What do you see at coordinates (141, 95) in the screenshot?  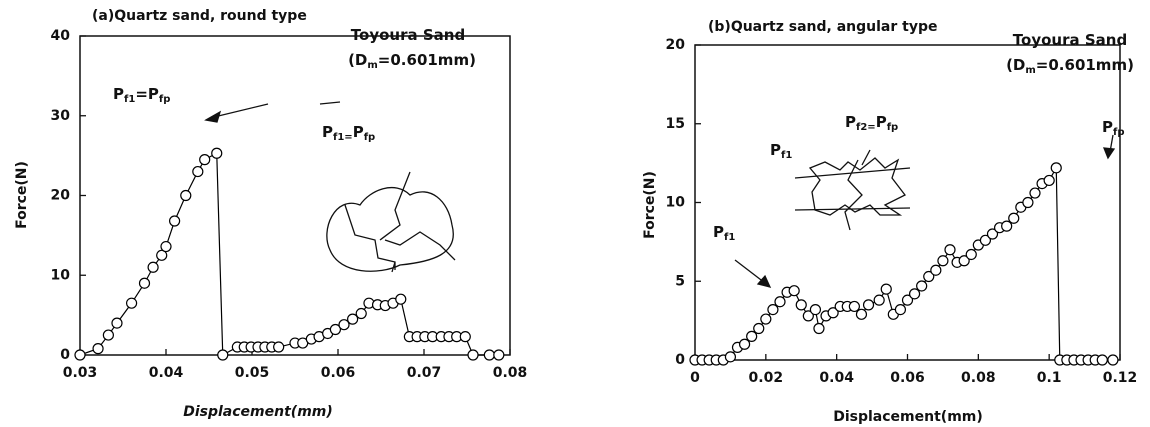 I see `annotation: Pf1=Pfp` at bounding box center [141, 95].